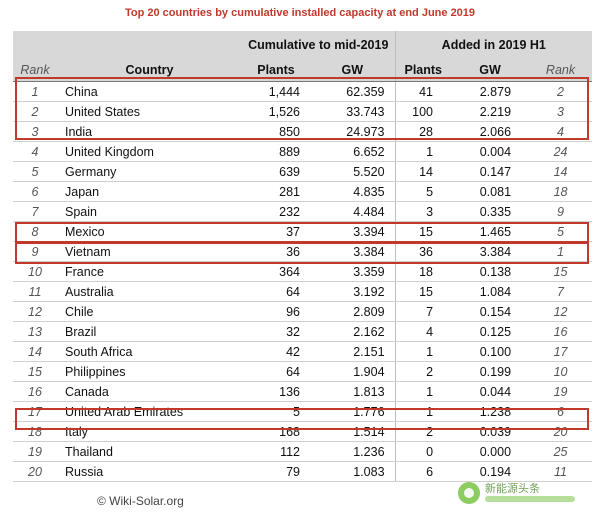 The height and width of the screenshot is (515, 600). What do you see at coordinates (149, 111) in the screenshot?
I see `cell-country: United States` at bounding box center [149, 111].